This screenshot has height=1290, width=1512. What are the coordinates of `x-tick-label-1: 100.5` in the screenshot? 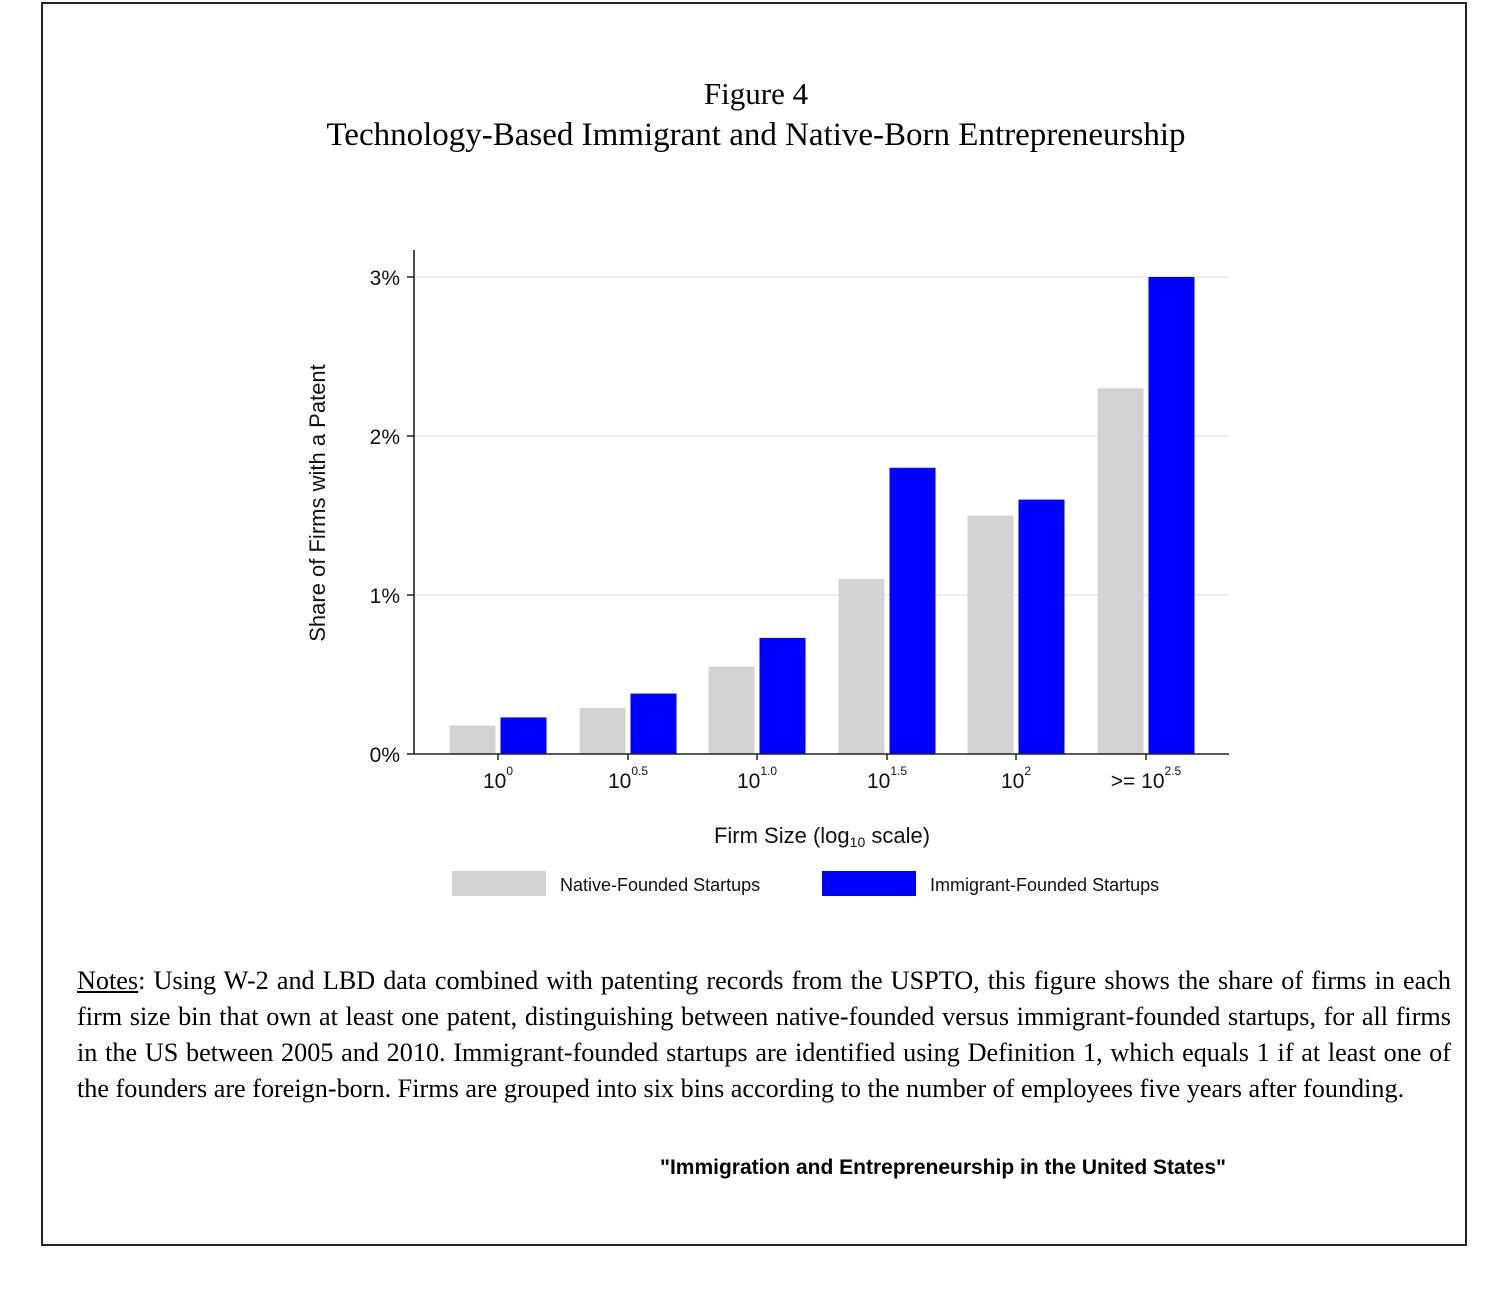 It's located at (628, 778).